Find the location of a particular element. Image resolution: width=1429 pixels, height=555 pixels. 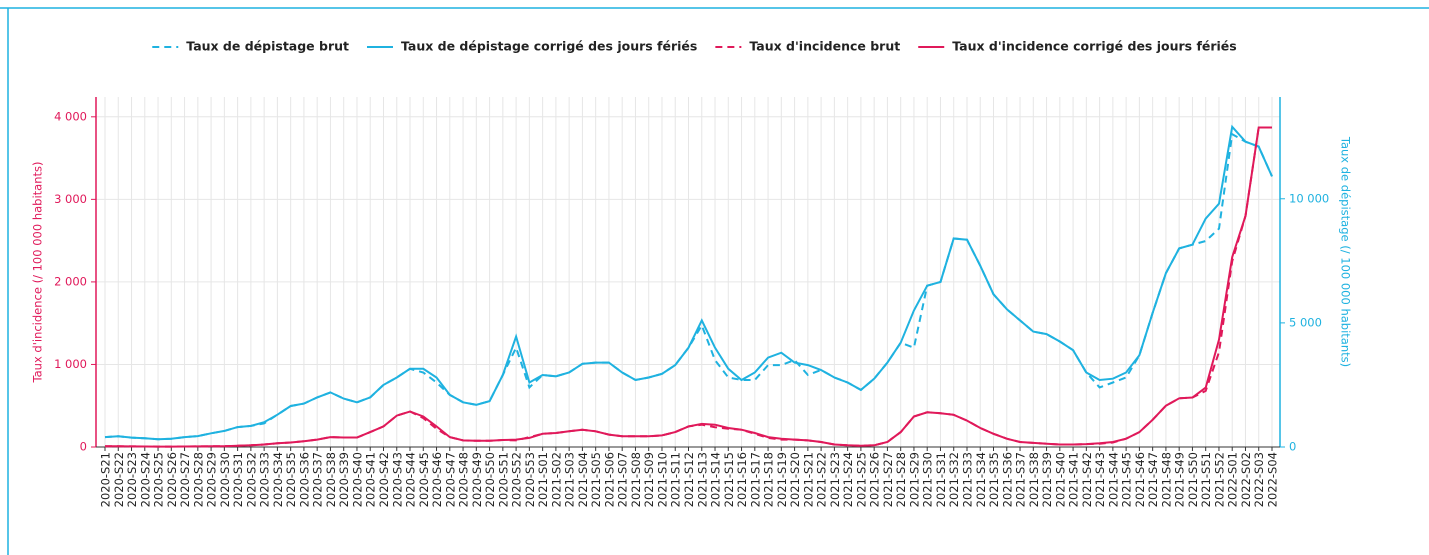

x-tick-label: 2020-S23 is located at coordinates (132, 479).